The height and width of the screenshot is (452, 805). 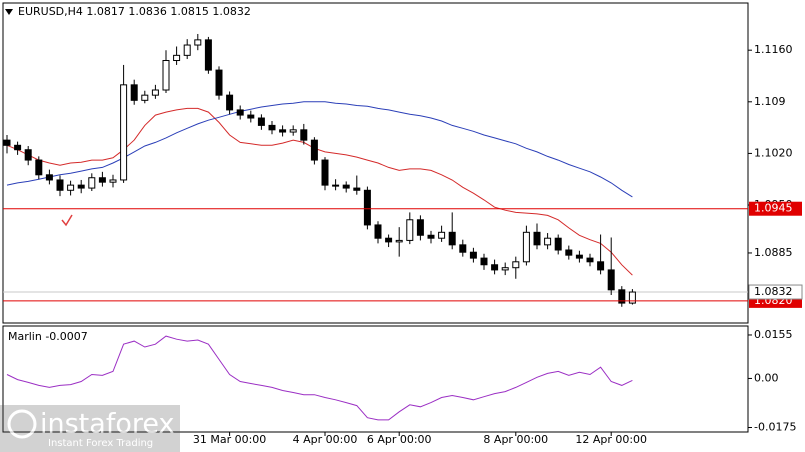 What do you see at coordinates (766, 377) in the screenshot?
I see `y-tick-label: 0.00` at bounding box center [766, 377].